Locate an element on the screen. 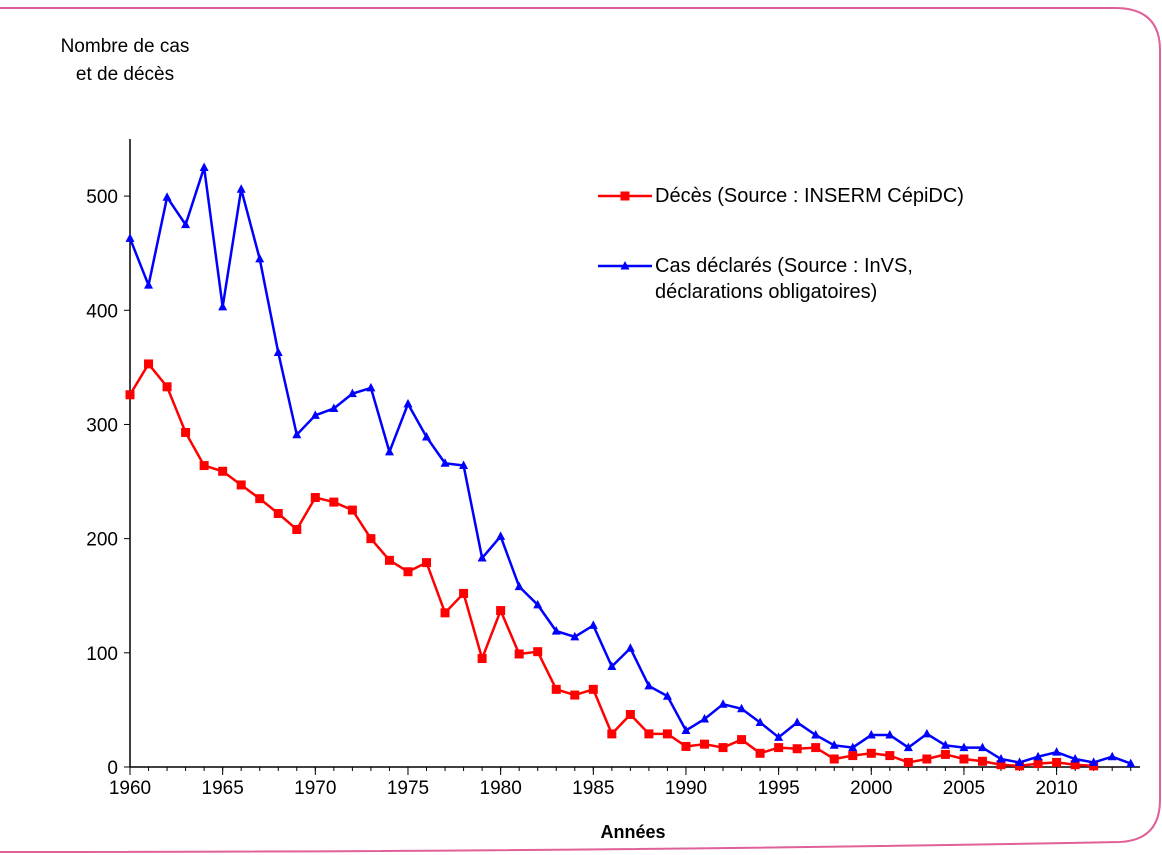  x-tick-label: 1975 is located at coordinates (408, 788).